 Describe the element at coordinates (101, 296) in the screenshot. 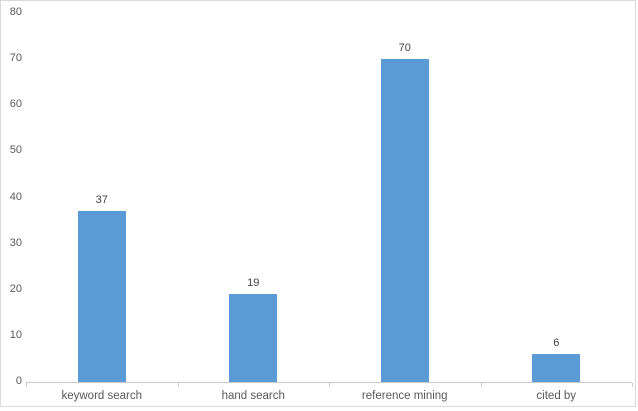

I see `bar-keyword-search` at that location.